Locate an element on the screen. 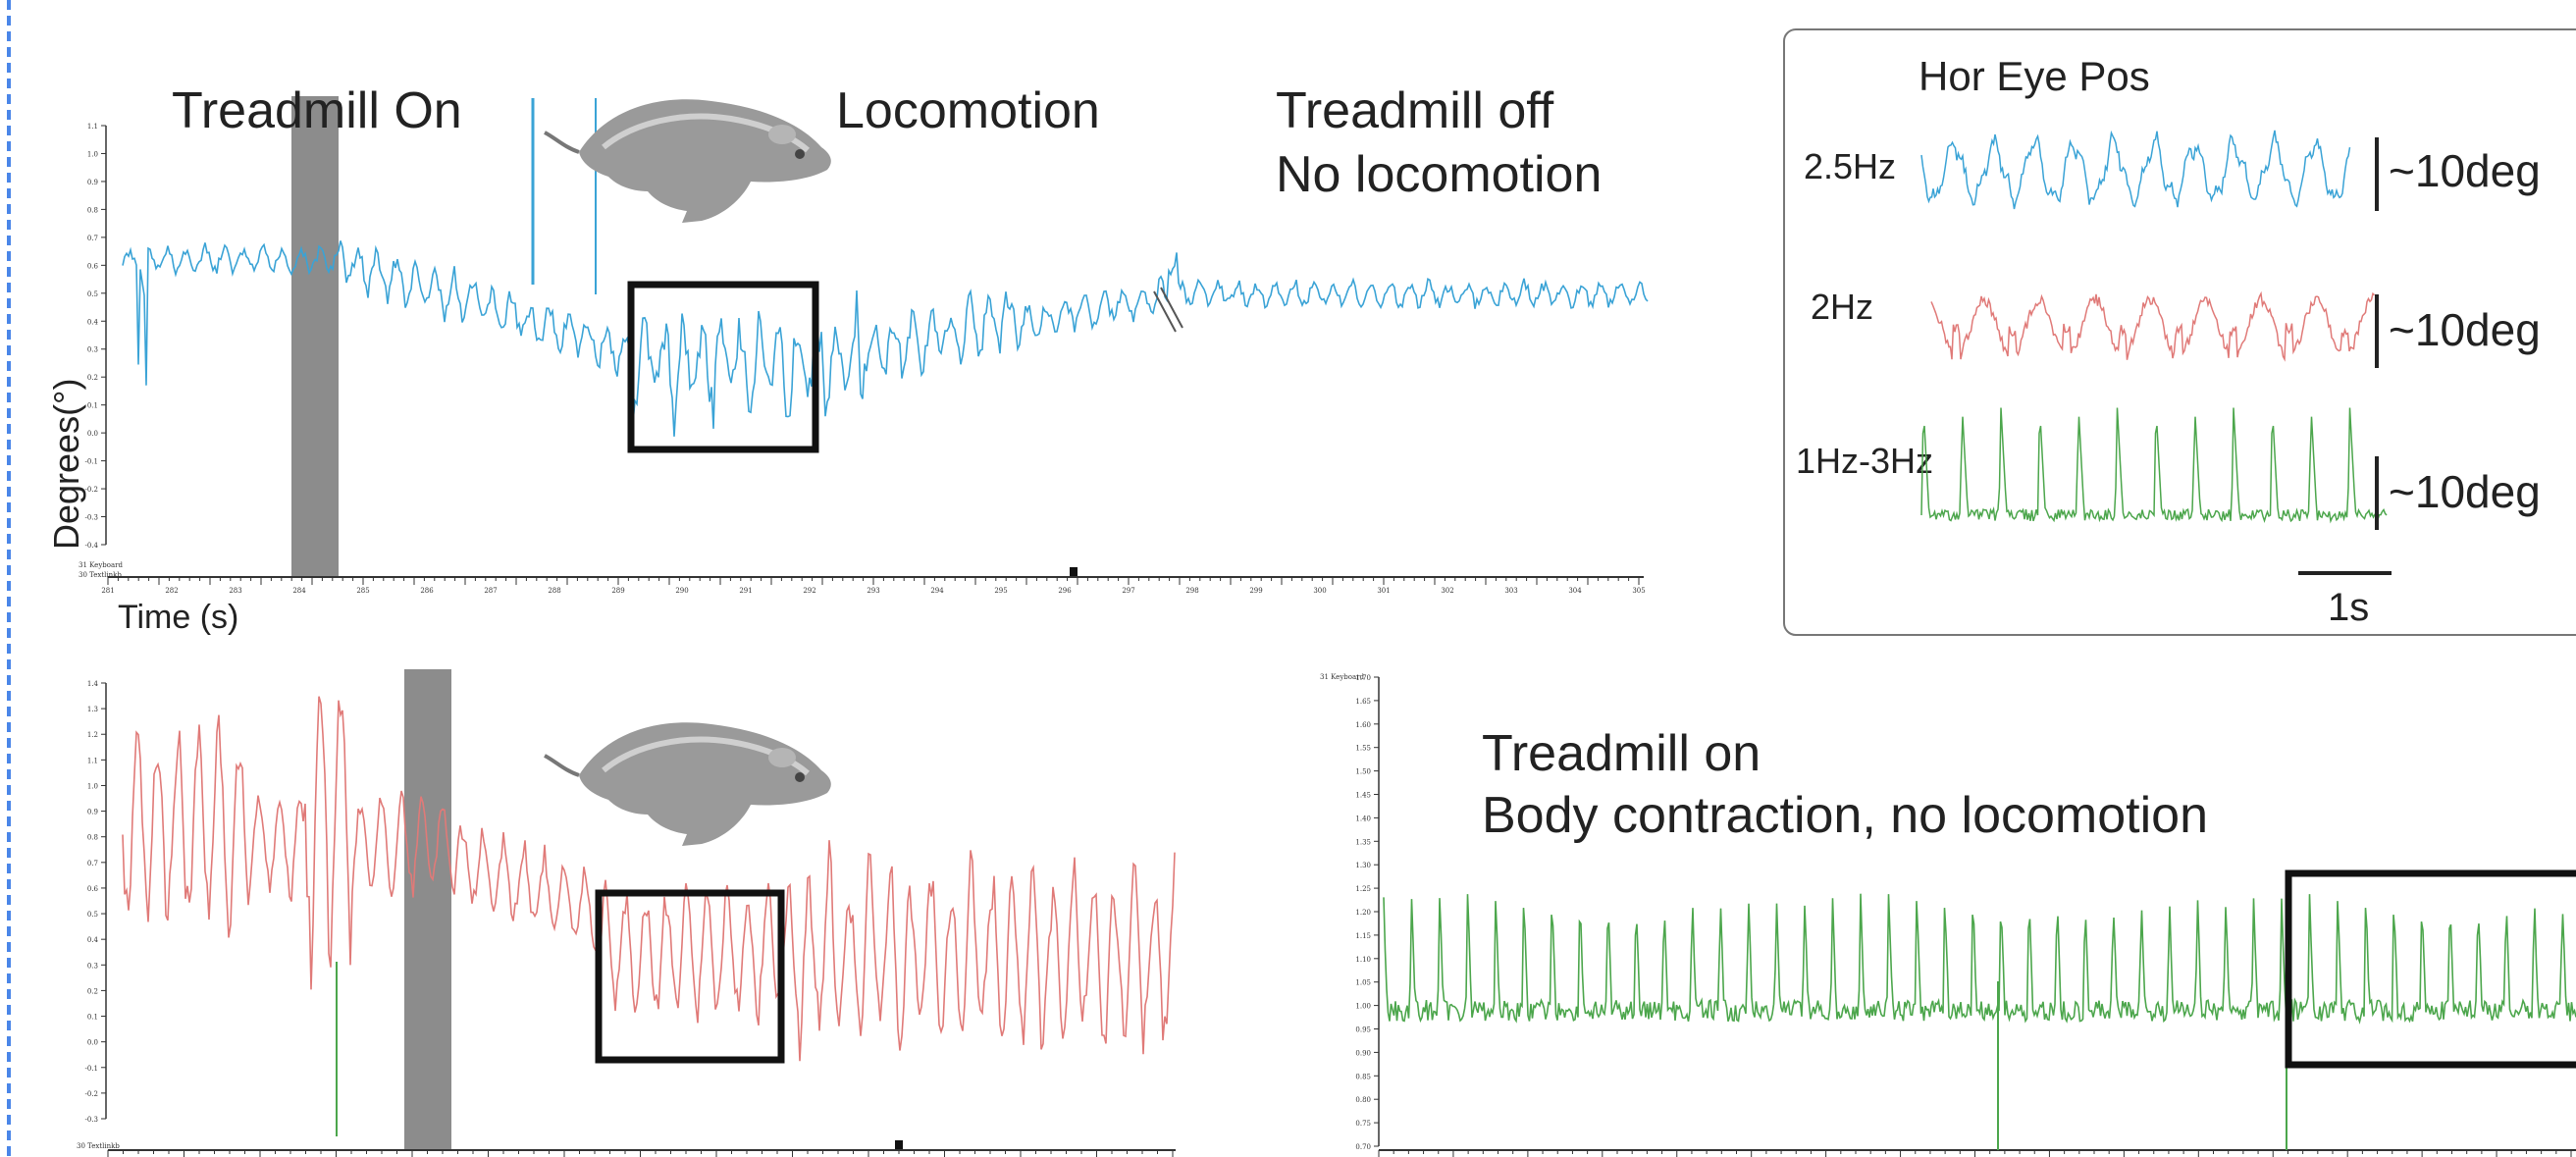  y-tick-label: 1.0 is located at coordinates (92, 154).